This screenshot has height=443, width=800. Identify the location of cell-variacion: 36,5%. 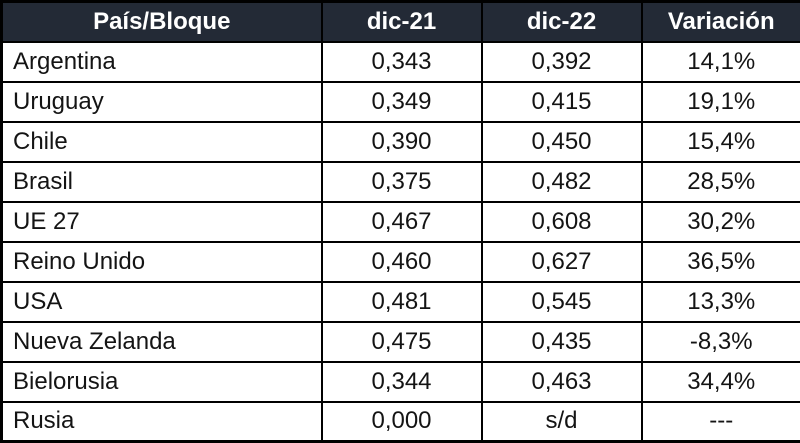
(721, 262).